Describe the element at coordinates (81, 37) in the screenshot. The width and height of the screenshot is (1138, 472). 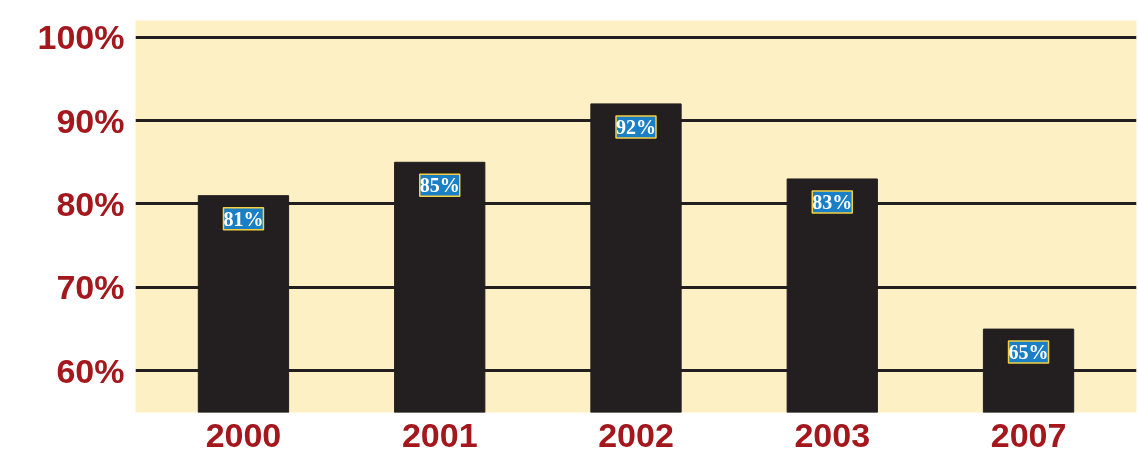
I see `y-tick-label: 100%` at that location.